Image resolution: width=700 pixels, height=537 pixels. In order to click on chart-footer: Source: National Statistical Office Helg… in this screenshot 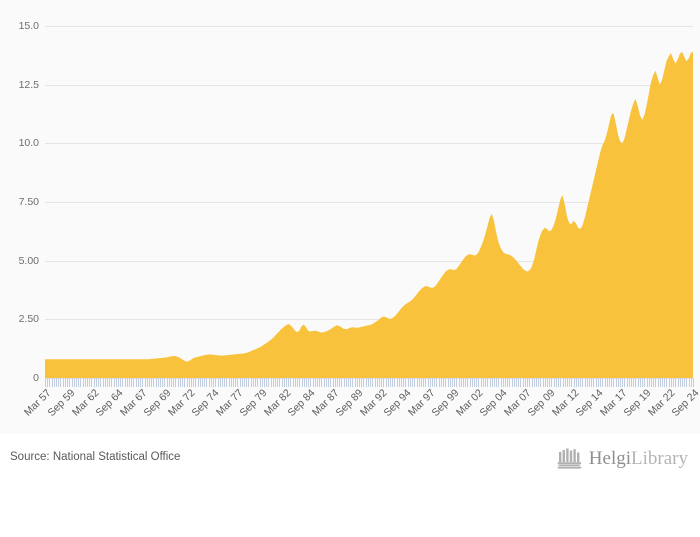, I will do `click(350, 458)`.